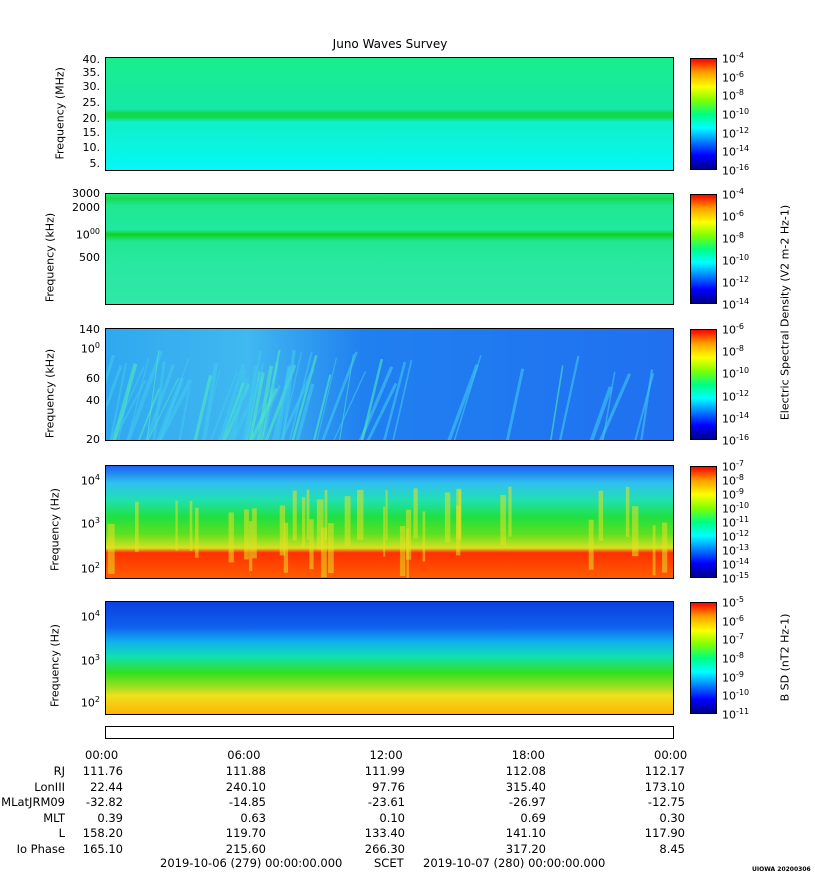 Image resolution: width=815 pixels, height=880 pixels. What do you see at coordinates (384, 849) in the screenshot?
I see `ephemeris-value: 266.30` at bounding box center [384, 849].